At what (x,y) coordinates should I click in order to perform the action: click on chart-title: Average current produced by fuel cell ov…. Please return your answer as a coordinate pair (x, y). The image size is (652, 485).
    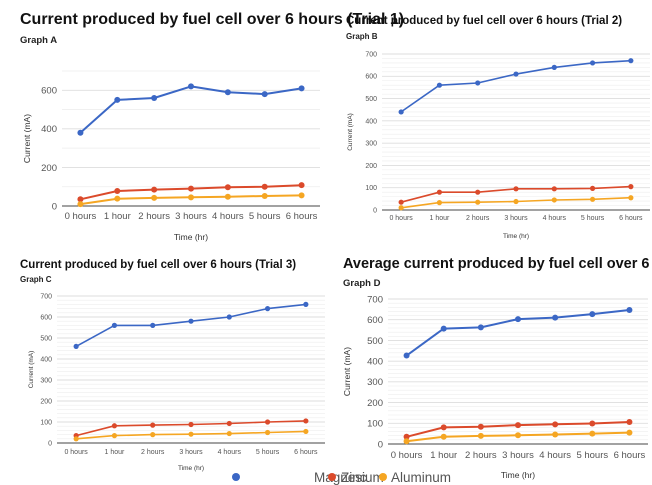
    Looking at the image, I should click on (497, 264).